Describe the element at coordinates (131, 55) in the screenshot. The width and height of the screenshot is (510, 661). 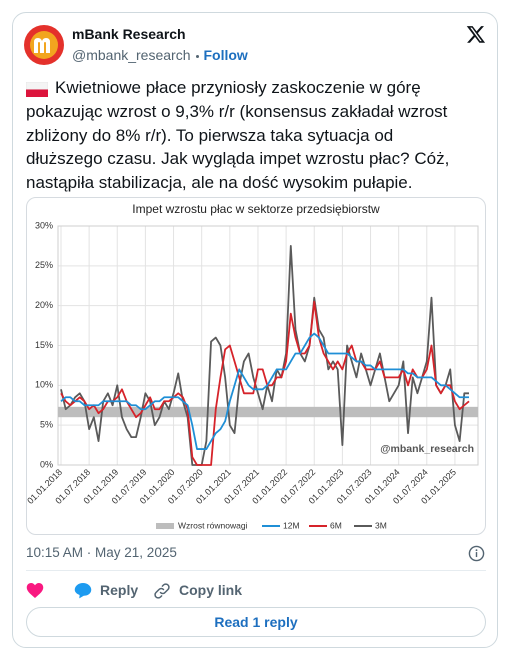
I see `author-handle: @mbank_research` at that location.